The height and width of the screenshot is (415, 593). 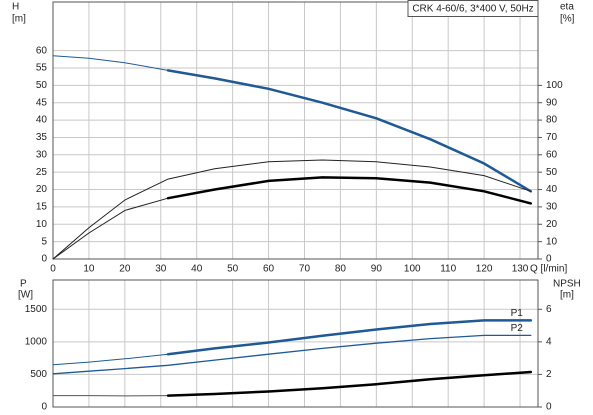 What do you see at coordinates (42, 154) in the screenshot?
I see `y-tick-label: 30` at bounding box center [42, 154].